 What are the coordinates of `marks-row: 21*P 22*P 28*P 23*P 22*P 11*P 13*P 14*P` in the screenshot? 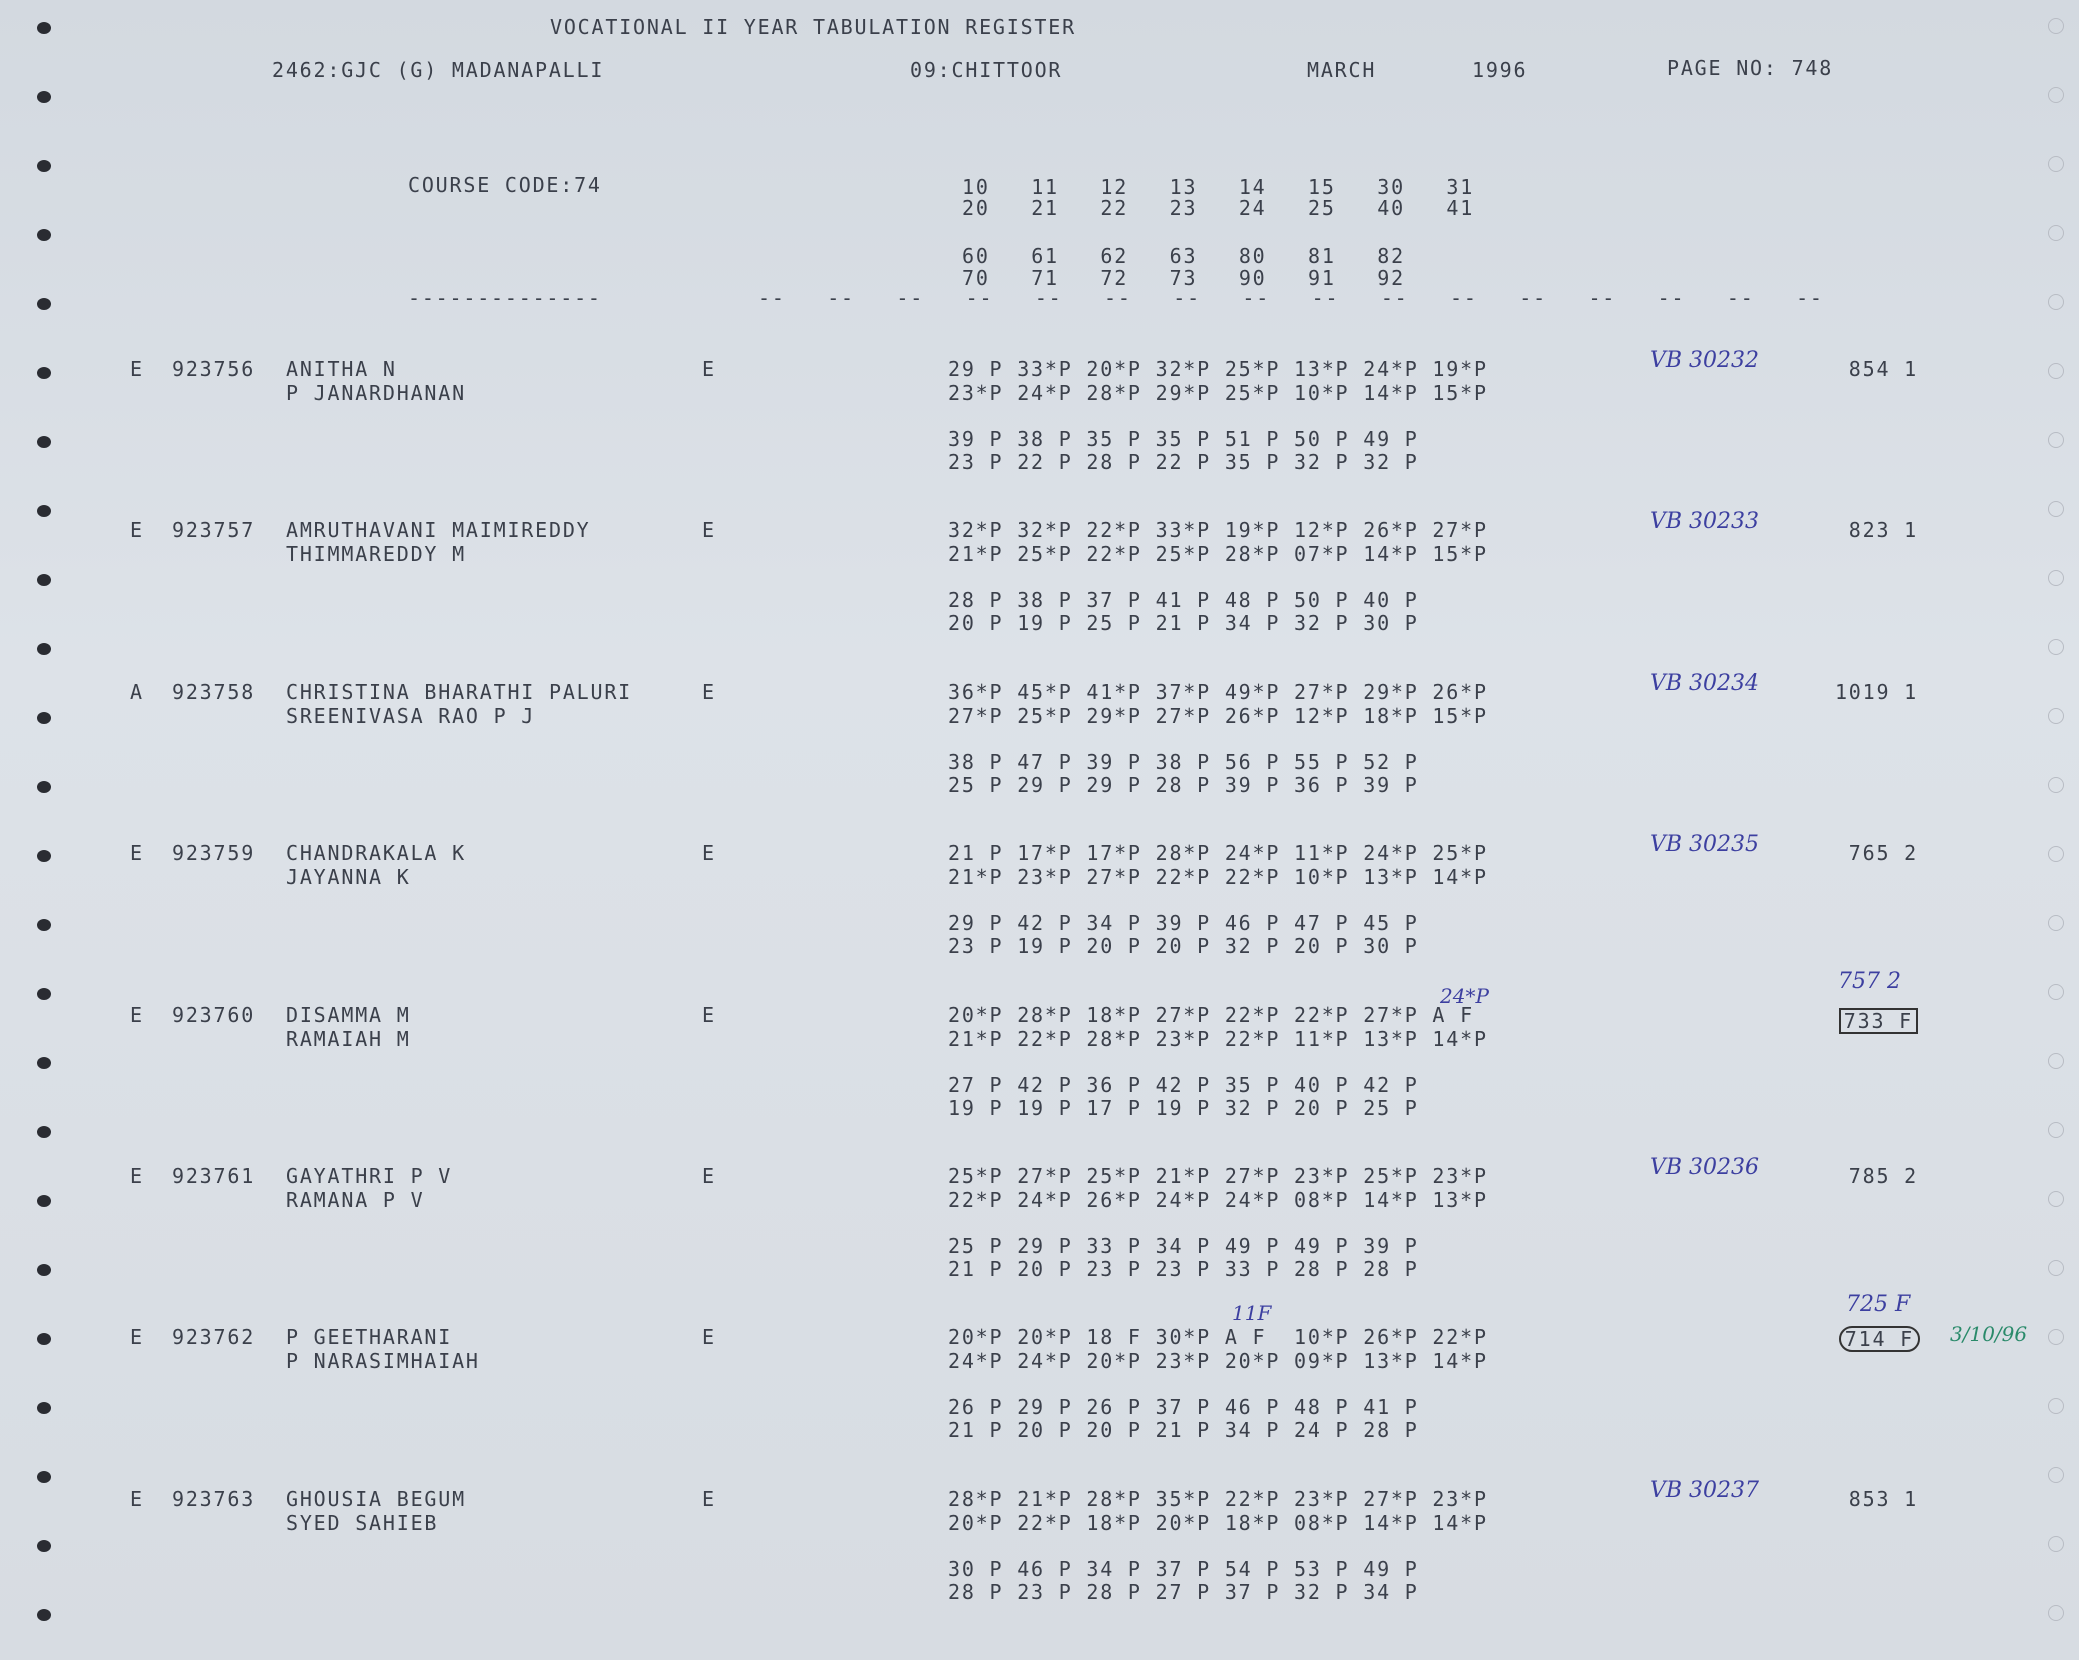 It's located at (1218, 1038).